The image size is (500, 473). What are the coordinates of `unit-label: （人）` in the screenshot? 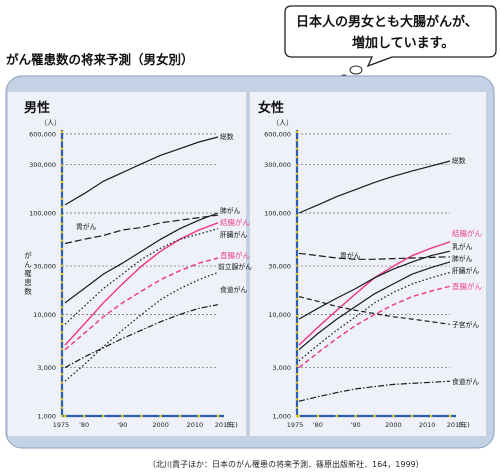 It's located at (50, 123).